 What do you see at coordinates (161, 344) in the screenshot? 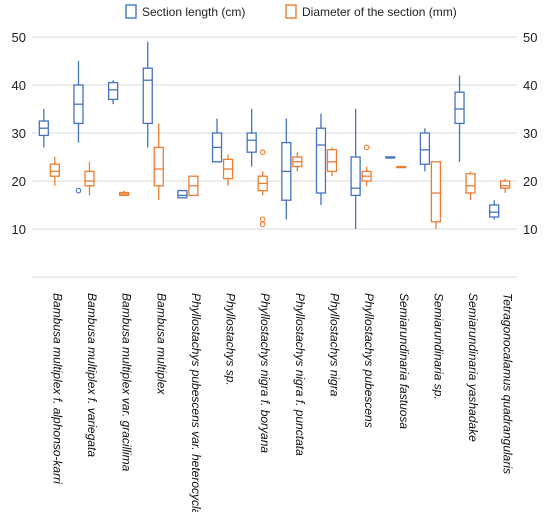
I see `category-label: Bambusa multiplex` at bounding box center [161, 344].